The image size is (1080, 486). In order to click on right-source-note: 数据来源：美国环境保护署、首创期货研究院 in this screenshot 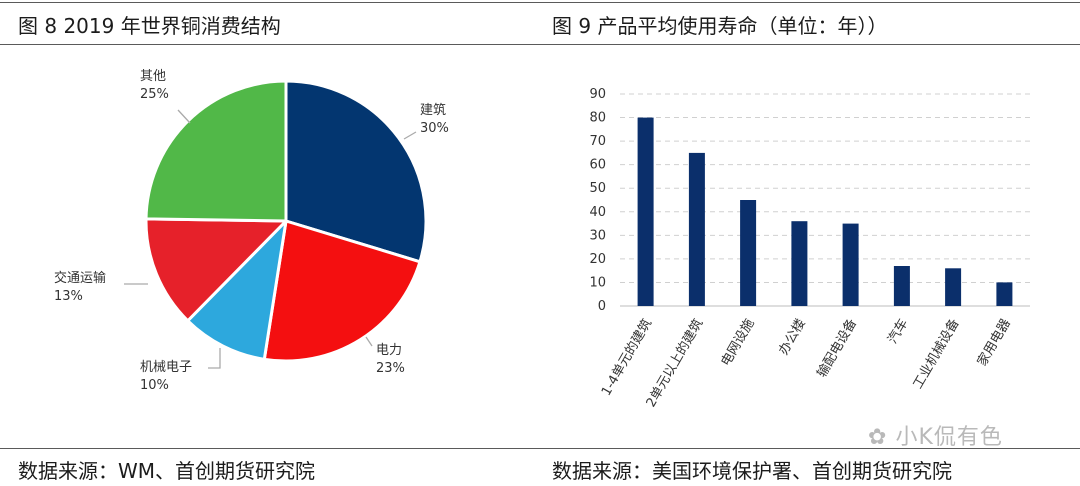, I will do `click(752, 471)`.